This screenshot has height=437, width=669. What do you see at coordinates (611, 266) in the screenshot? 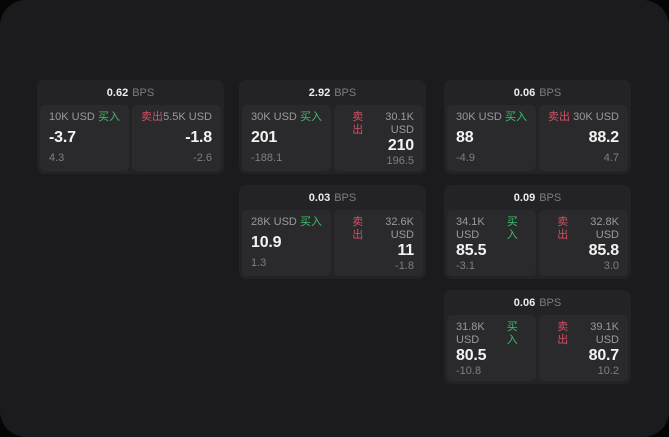
I see `sell-delta: 3.0` at bounding box center [611, 266].